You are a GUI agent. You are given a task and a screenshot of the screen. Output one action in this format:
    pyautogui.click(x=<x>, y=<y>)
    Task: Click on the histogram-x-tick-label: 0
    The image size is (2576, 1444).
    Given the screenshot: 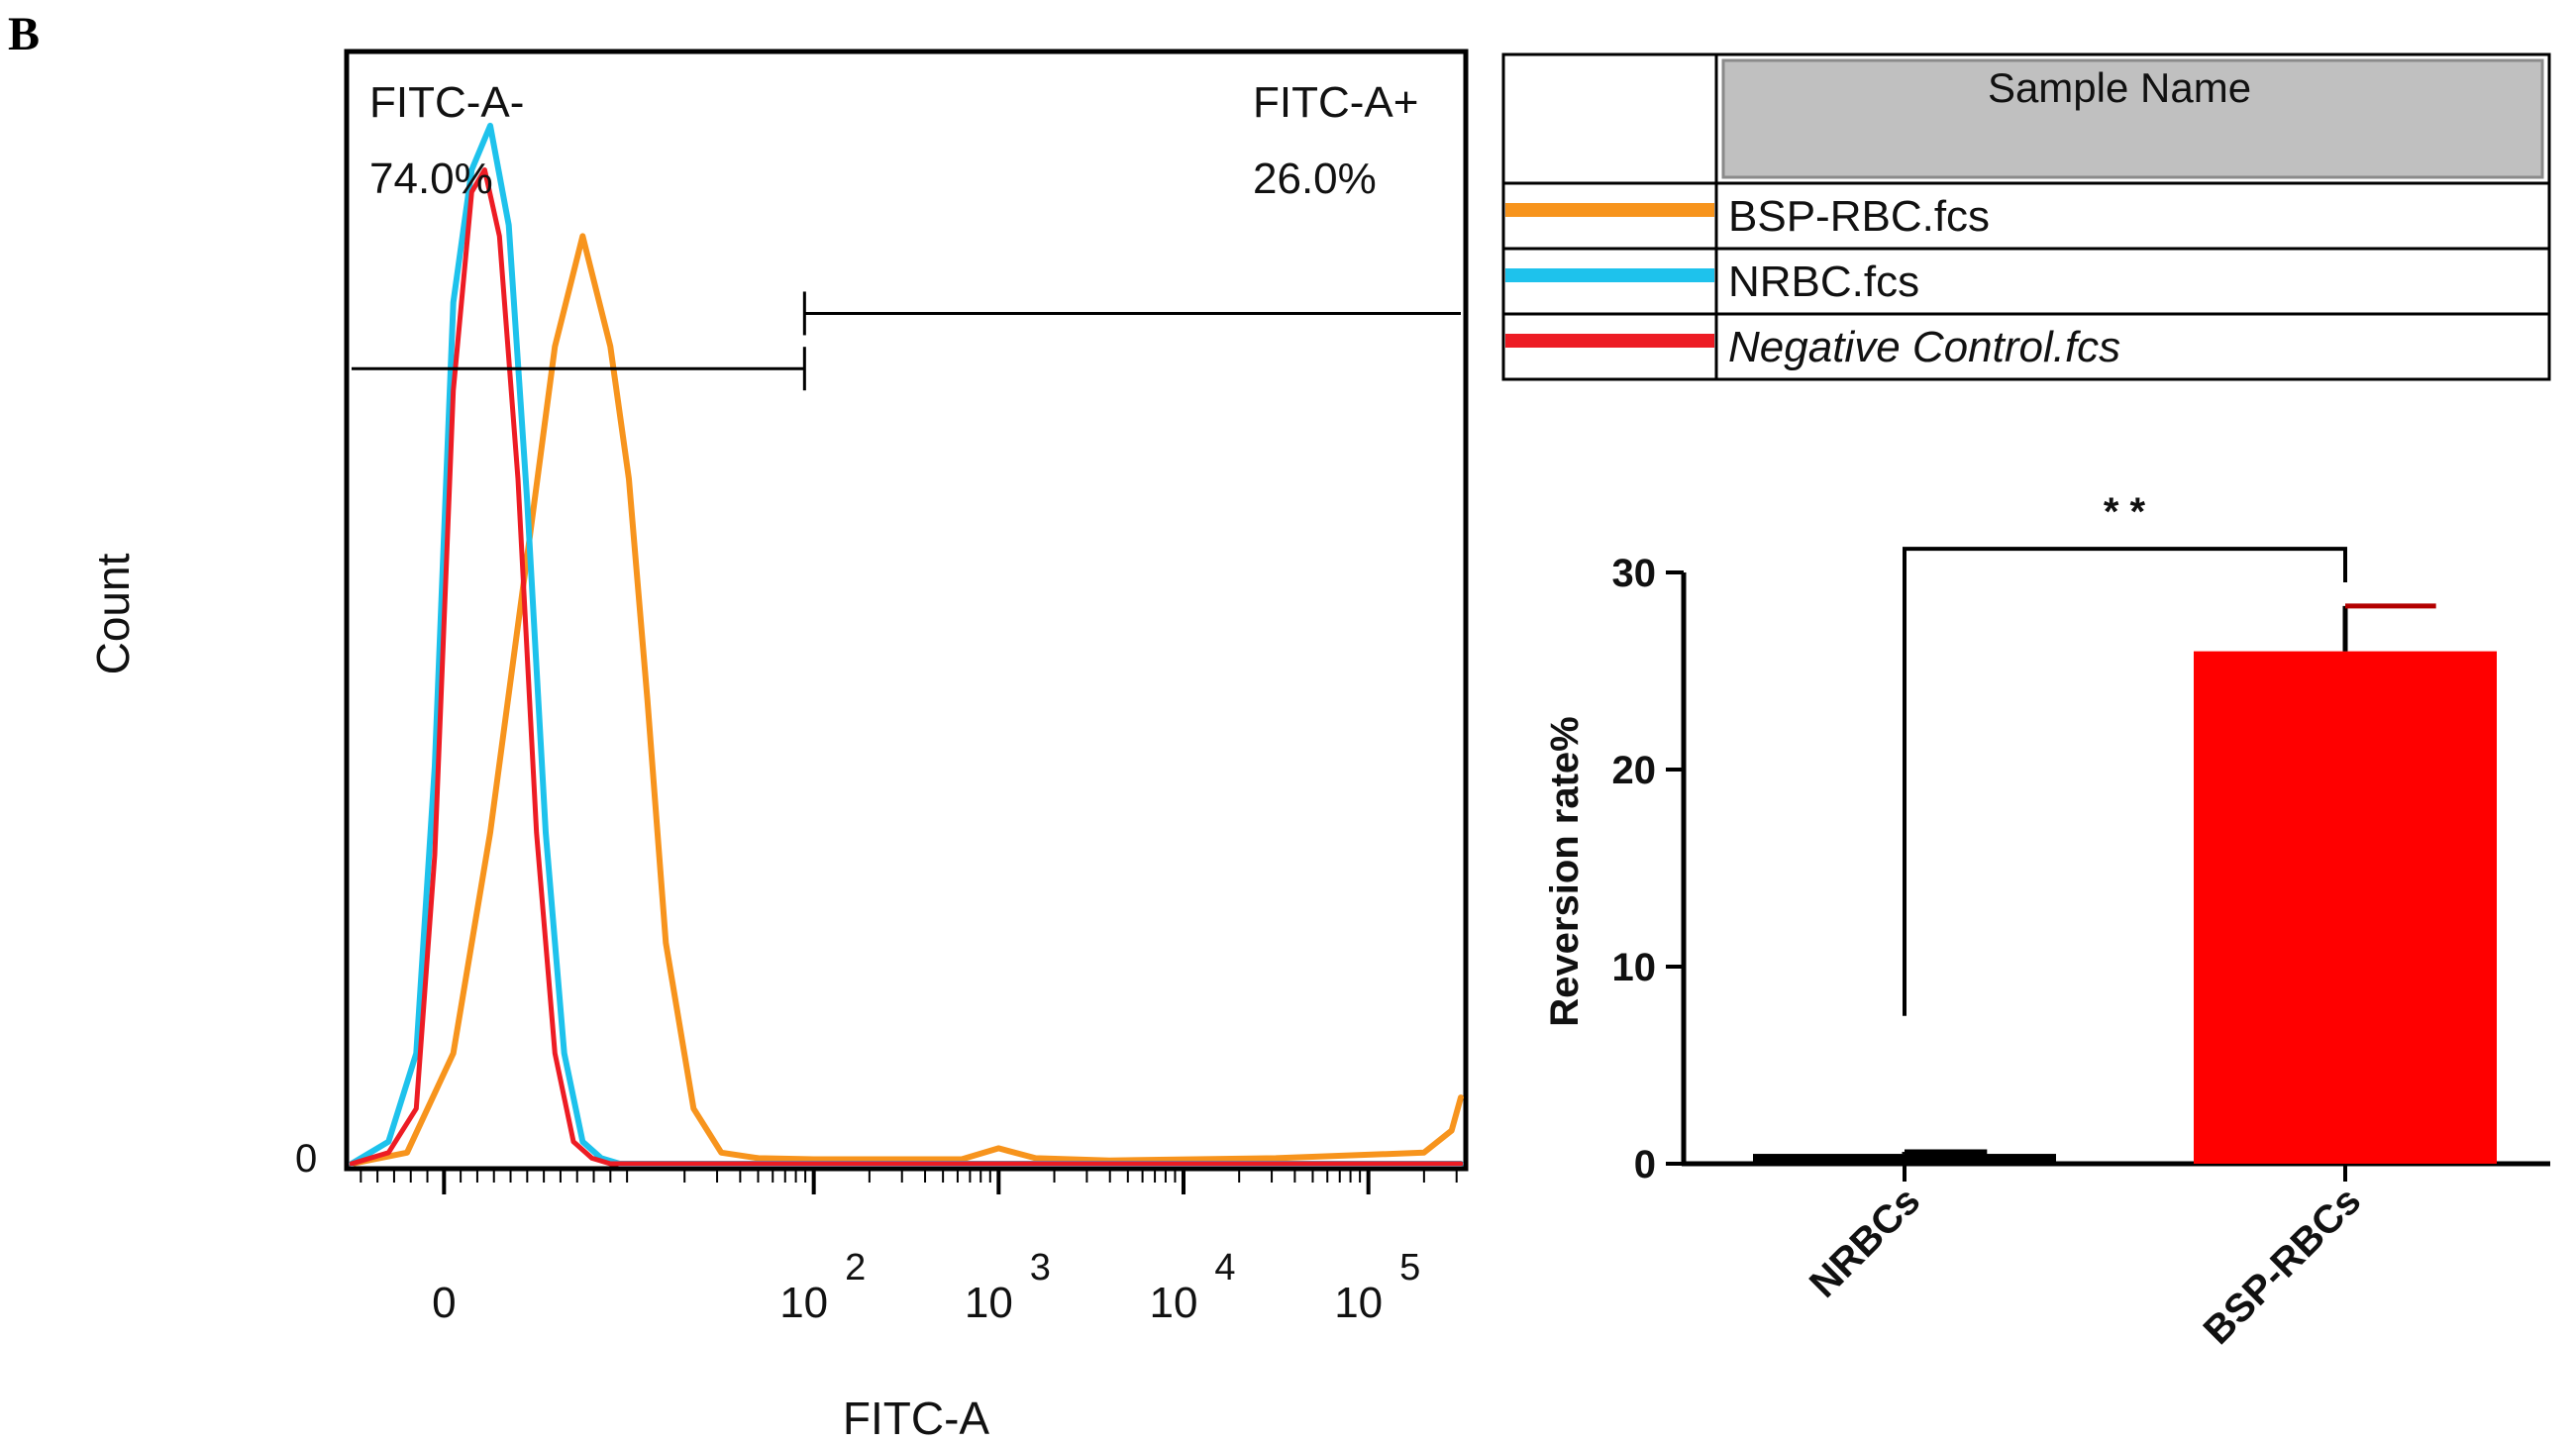 What is the action you would take?
    pyautogui.click(x=444, y=1303)
    